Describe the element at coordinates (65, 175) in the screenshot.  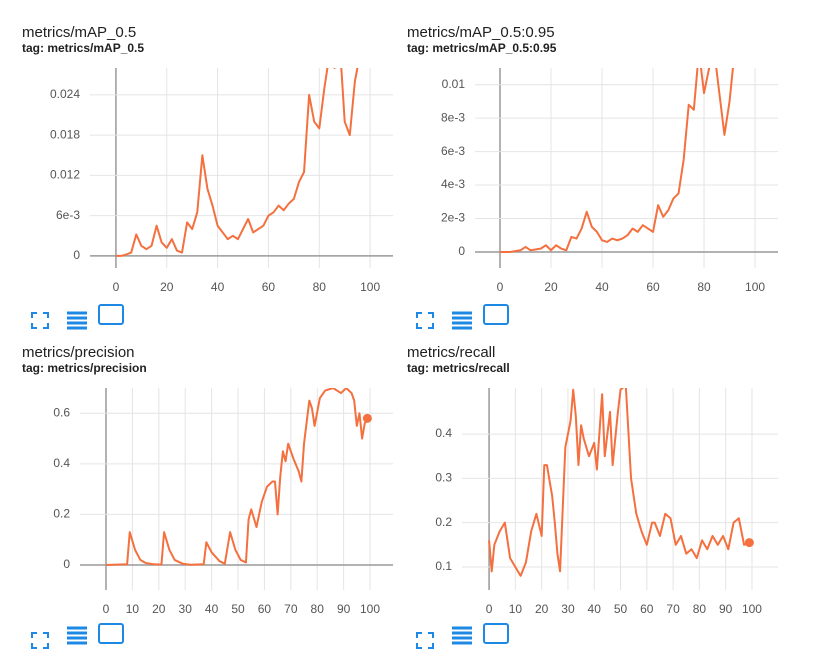
I see `y-tick-label: 0.012` at that location.